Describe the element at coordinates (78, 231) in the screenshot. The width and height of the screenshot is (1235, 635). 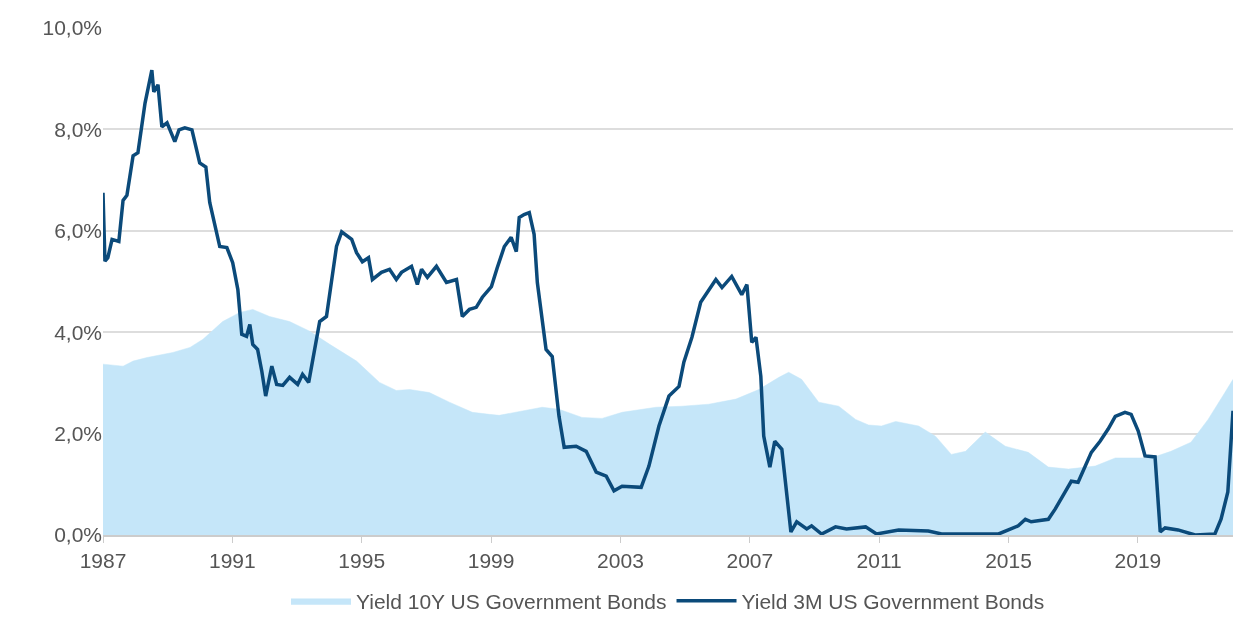
I see `y-tick-label: 6,0%` at that location.